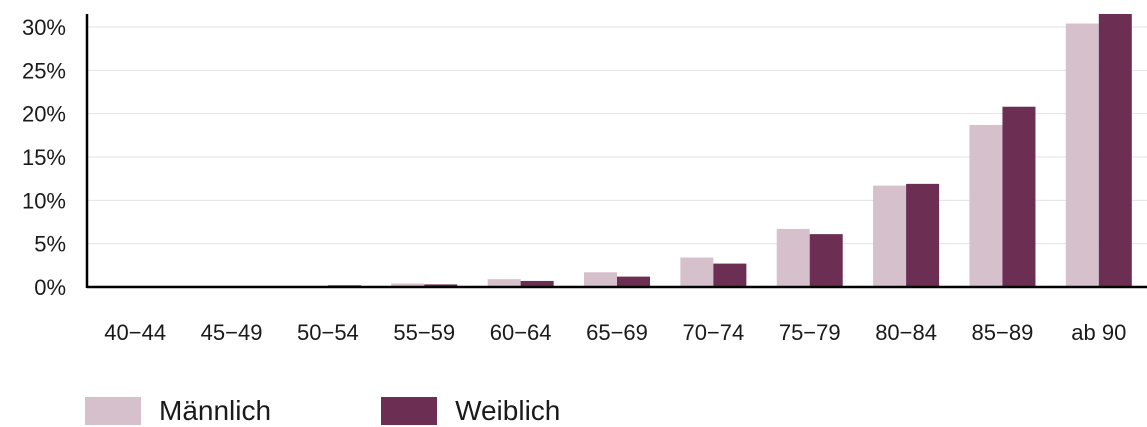  What do you see at coordinates (1098, 332) in the screenshot?
I see `x-tick-label: ab 90` at bounding box center [1098, 332].